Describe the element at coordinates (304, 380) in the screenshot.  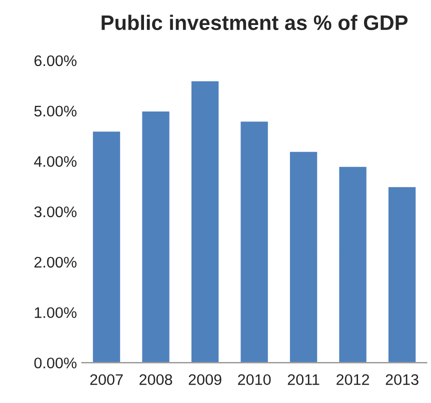
I see `x-tick-label: 2011` at that location.